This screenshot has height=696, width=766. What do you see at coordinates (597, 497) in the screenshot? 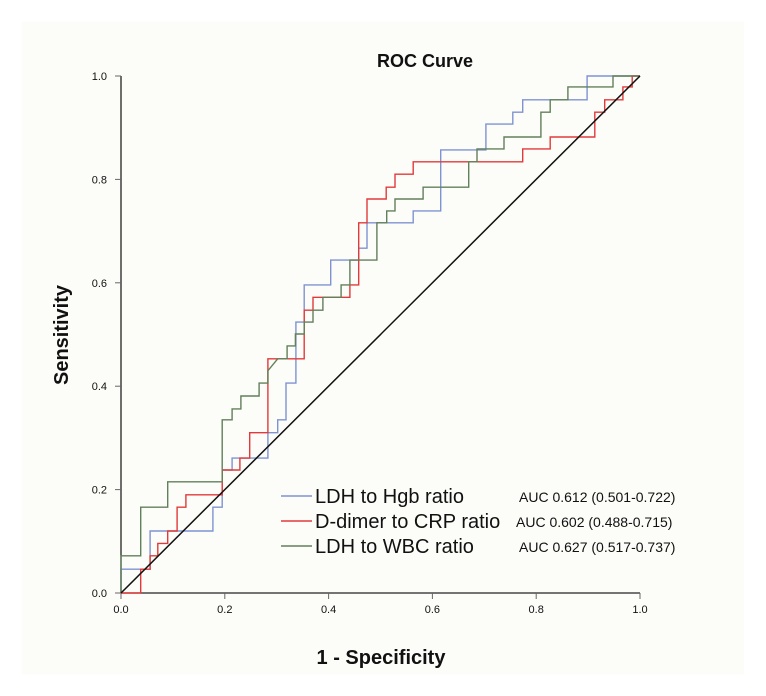
I see `legend-auc: AUC 0.612 (0.501-0.722)` at bounding box center [597, 497].